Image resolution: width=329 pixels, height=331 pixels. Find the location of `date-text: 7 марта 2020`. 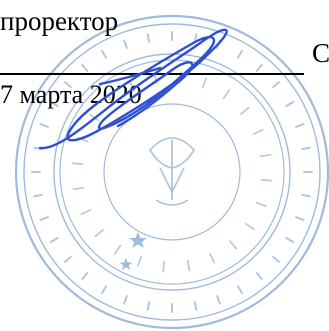

date-text: 7 марта 2020 is located at coordinates (71, 94).